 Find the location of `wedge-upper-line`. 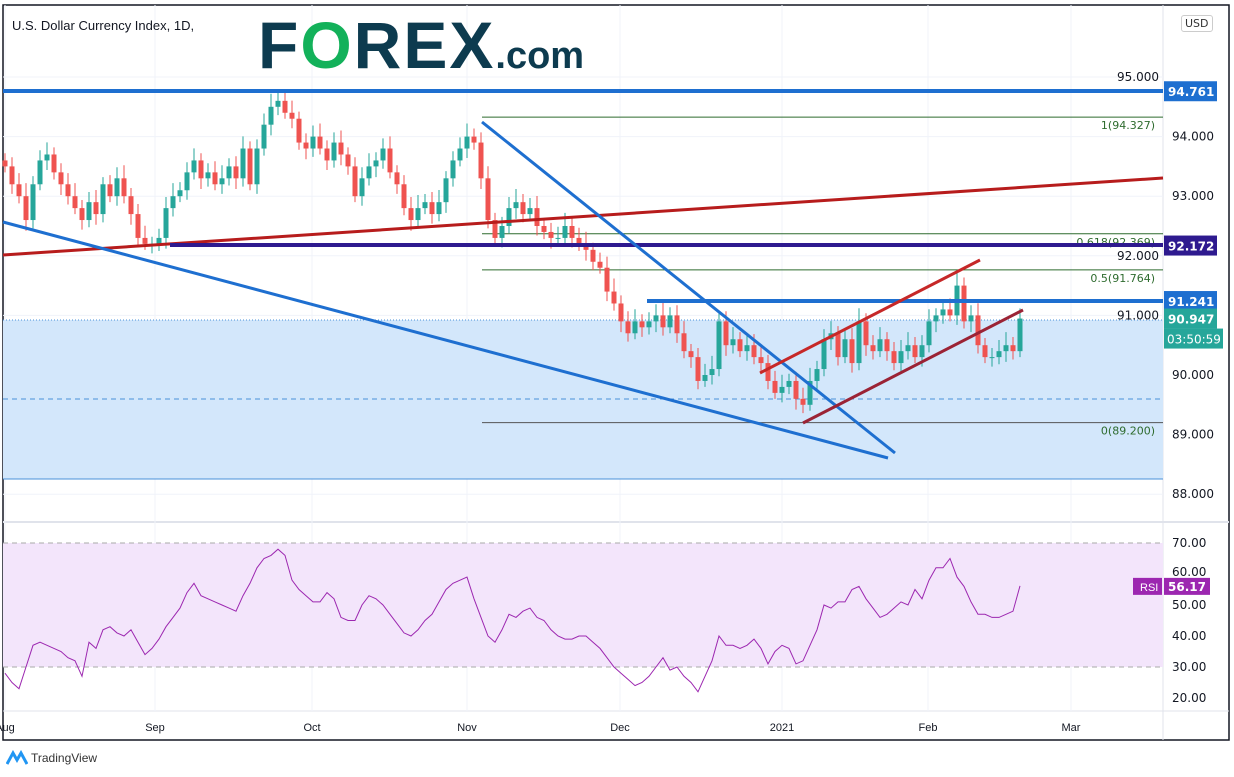

wedge-upper-line is located at coordinates (688, 287).